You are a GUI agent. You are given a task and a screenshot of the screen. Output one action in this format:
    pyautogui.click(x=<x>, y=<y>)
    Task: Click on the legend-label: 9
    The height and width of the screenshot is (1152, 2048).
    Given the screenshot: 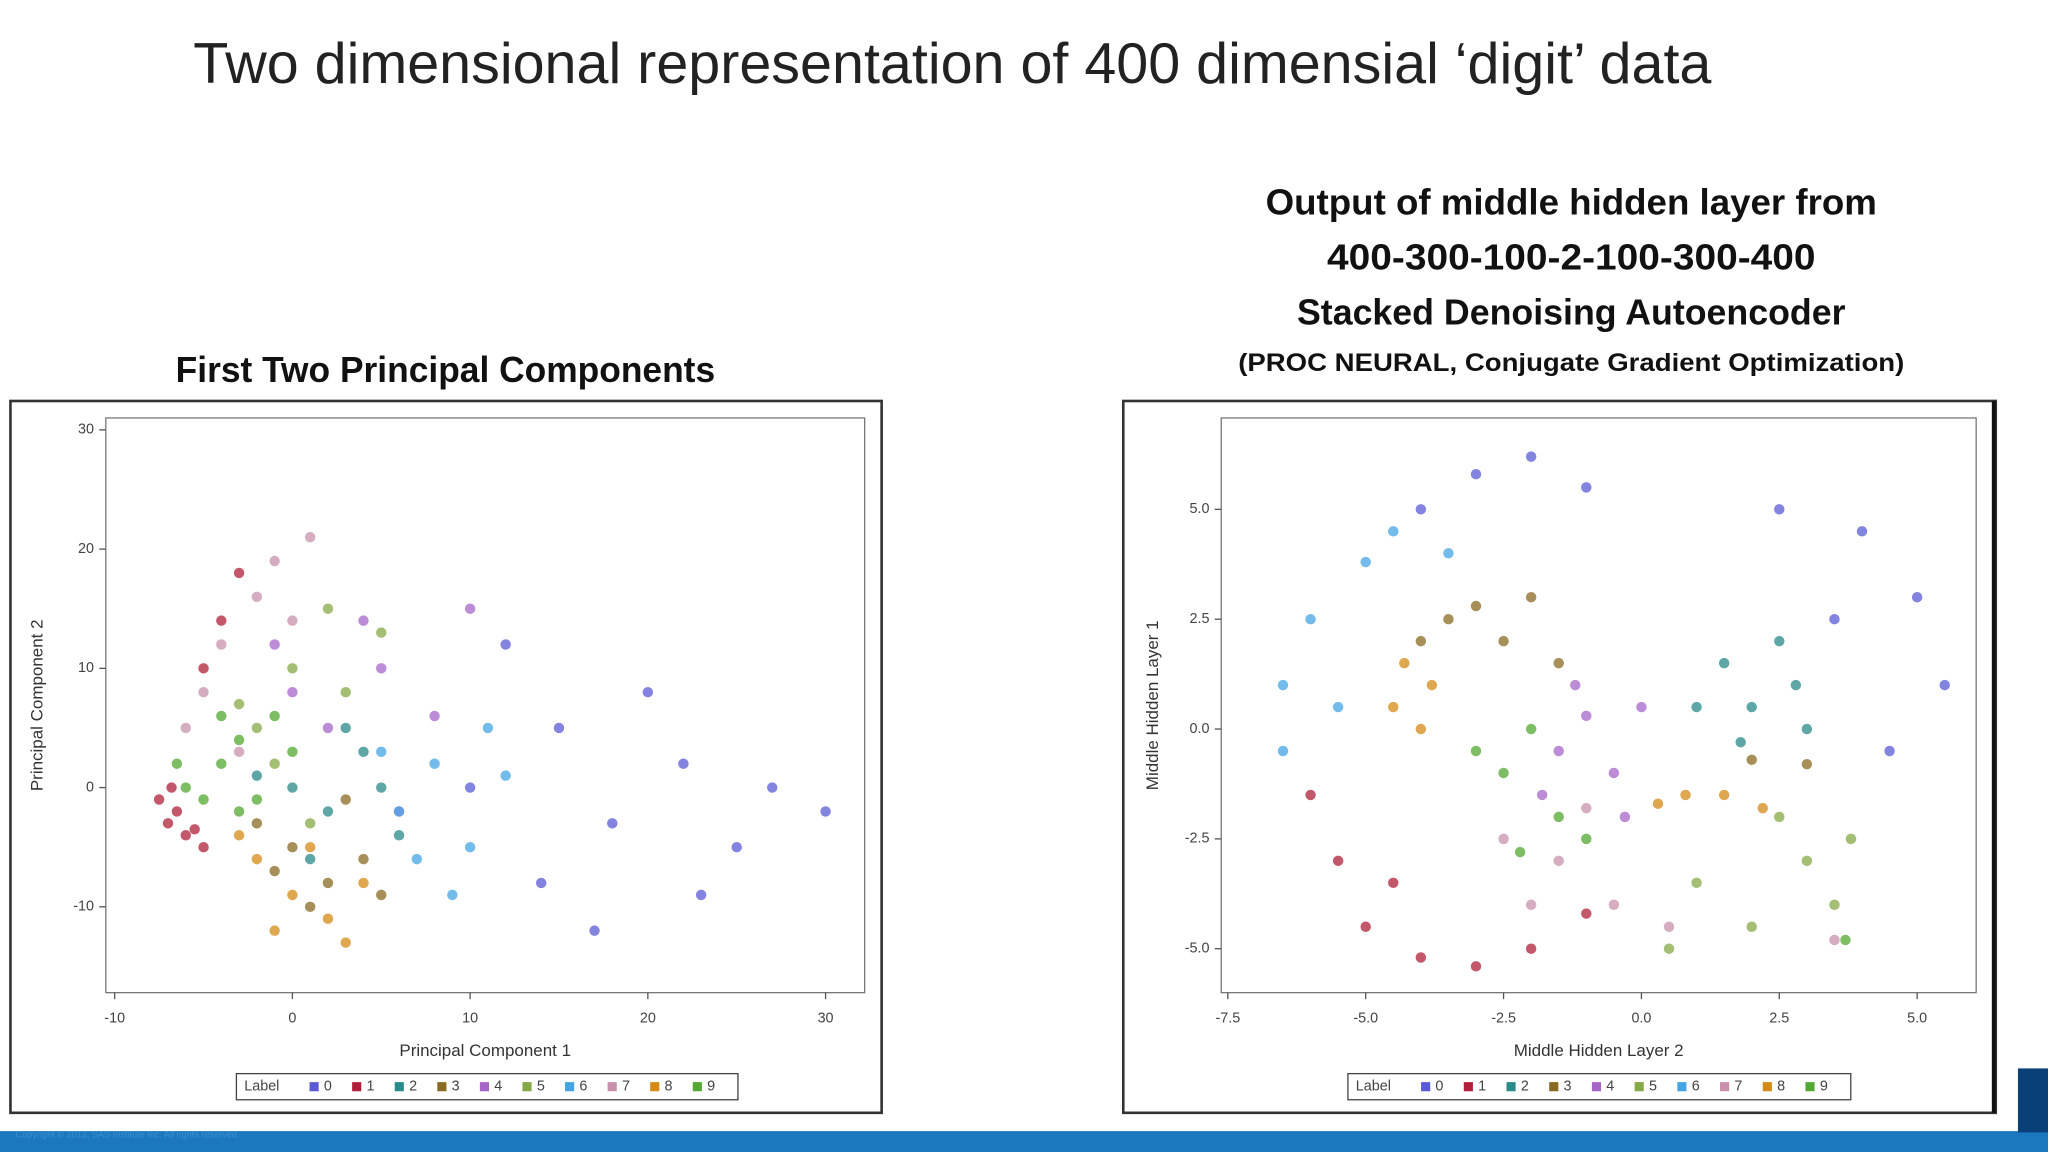 What is the action you would take?
    pyautogui.click(x=1824, y=1086)
    